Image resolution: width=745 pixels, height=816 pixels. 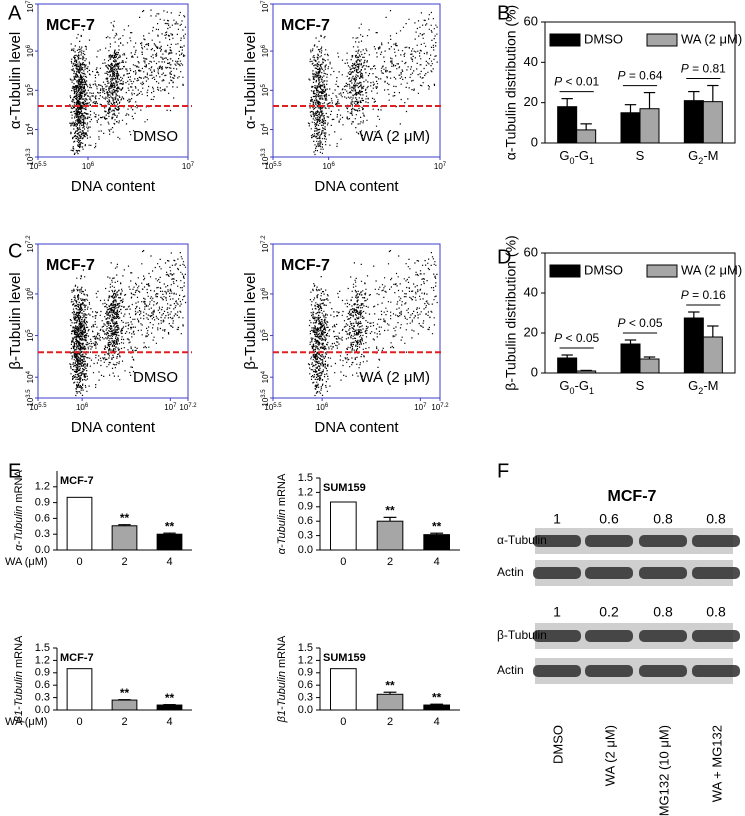 What do you see at coordinates (19, 697) in the screenshot?
I see `text-part: β1-Tubulin` at bounding box center [19, 697].